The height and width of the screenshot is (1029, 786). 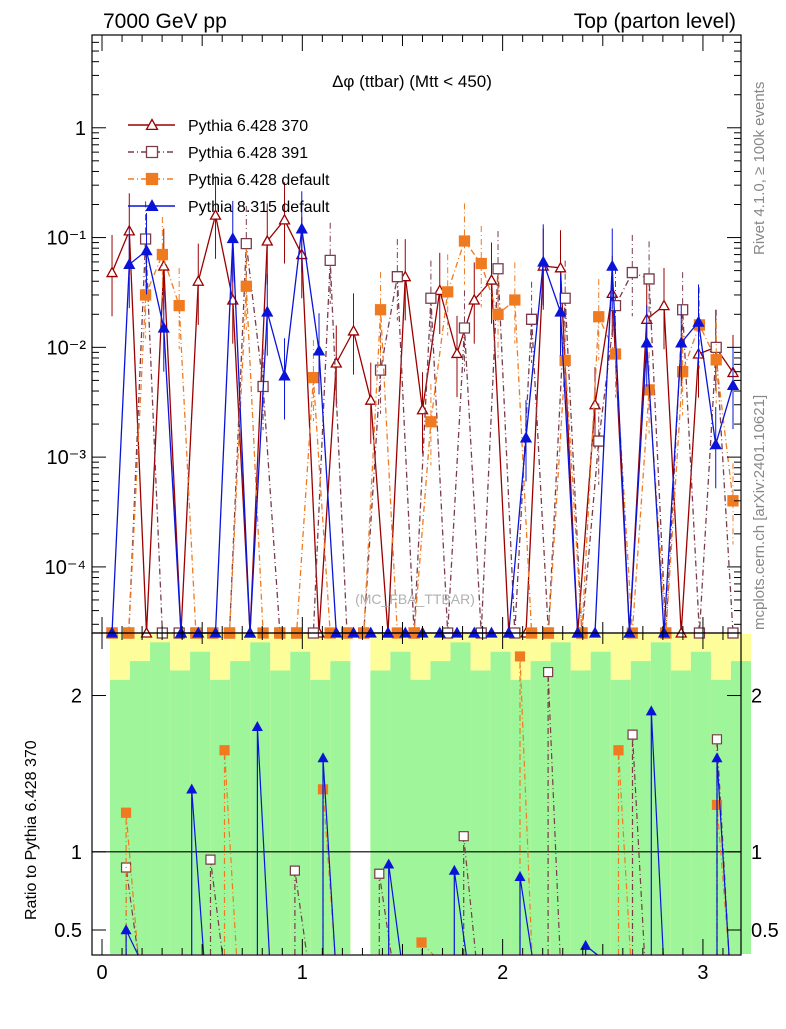 What do you see at coordinates (31, 830) in the screenshot?
I see `ratio-ylabel: Ratio to Pythia 6.428 370` at bounding box center [31, 830].